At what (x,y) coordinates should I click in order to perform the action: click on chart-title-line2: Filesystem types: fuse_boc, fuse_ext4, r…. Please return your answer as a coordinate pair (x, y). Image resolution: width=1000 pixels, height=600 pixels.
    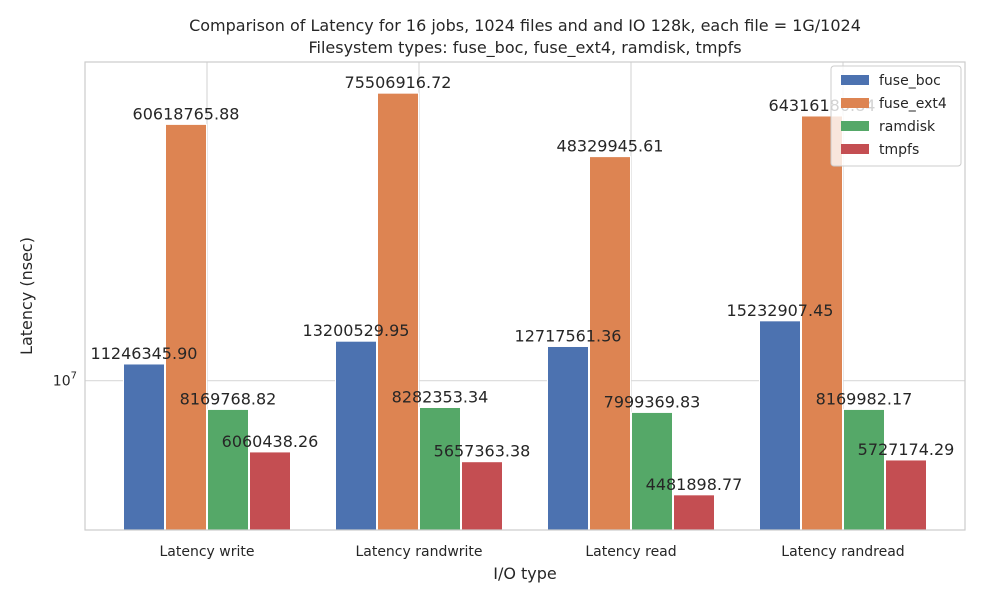
    Looking at the image, I should click on (524, 48).